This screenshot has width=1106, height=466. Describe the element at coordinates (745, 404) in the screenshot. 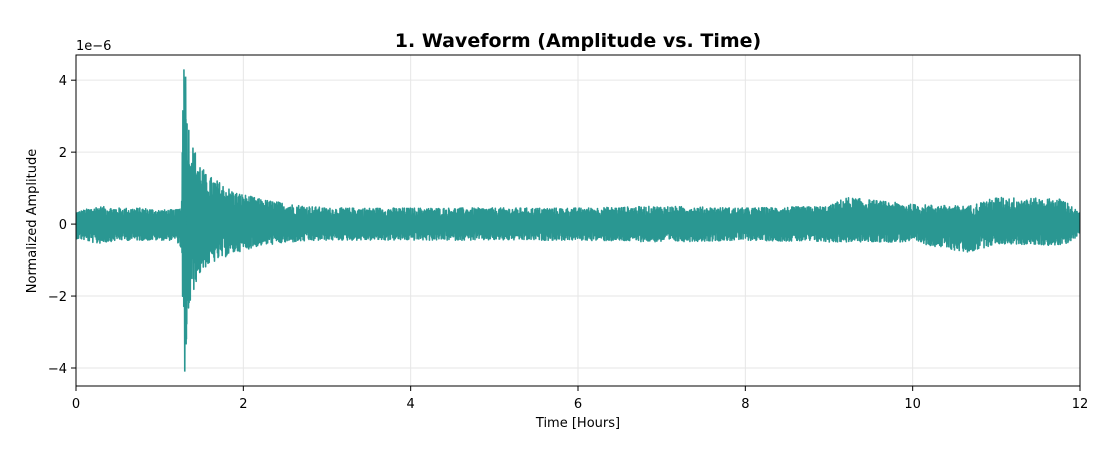

I see `x-tick-label: 8` at that location.